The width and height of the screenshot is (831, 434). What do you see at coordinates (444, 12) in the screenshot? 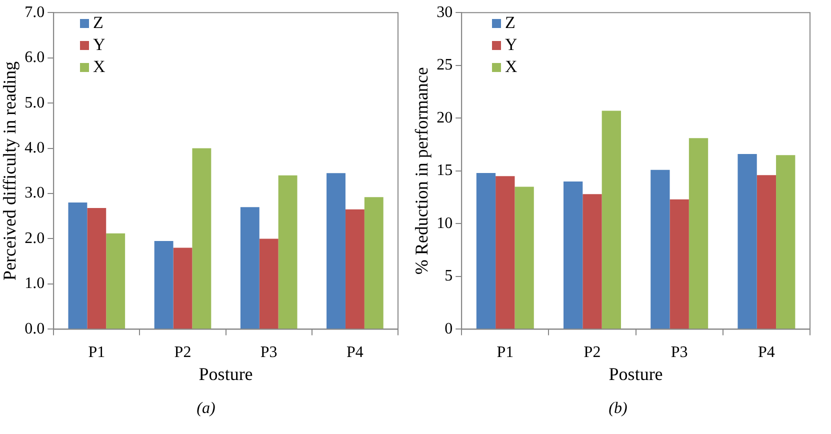
I see `y-tick-label: 30` at bounding box center [444, 12].